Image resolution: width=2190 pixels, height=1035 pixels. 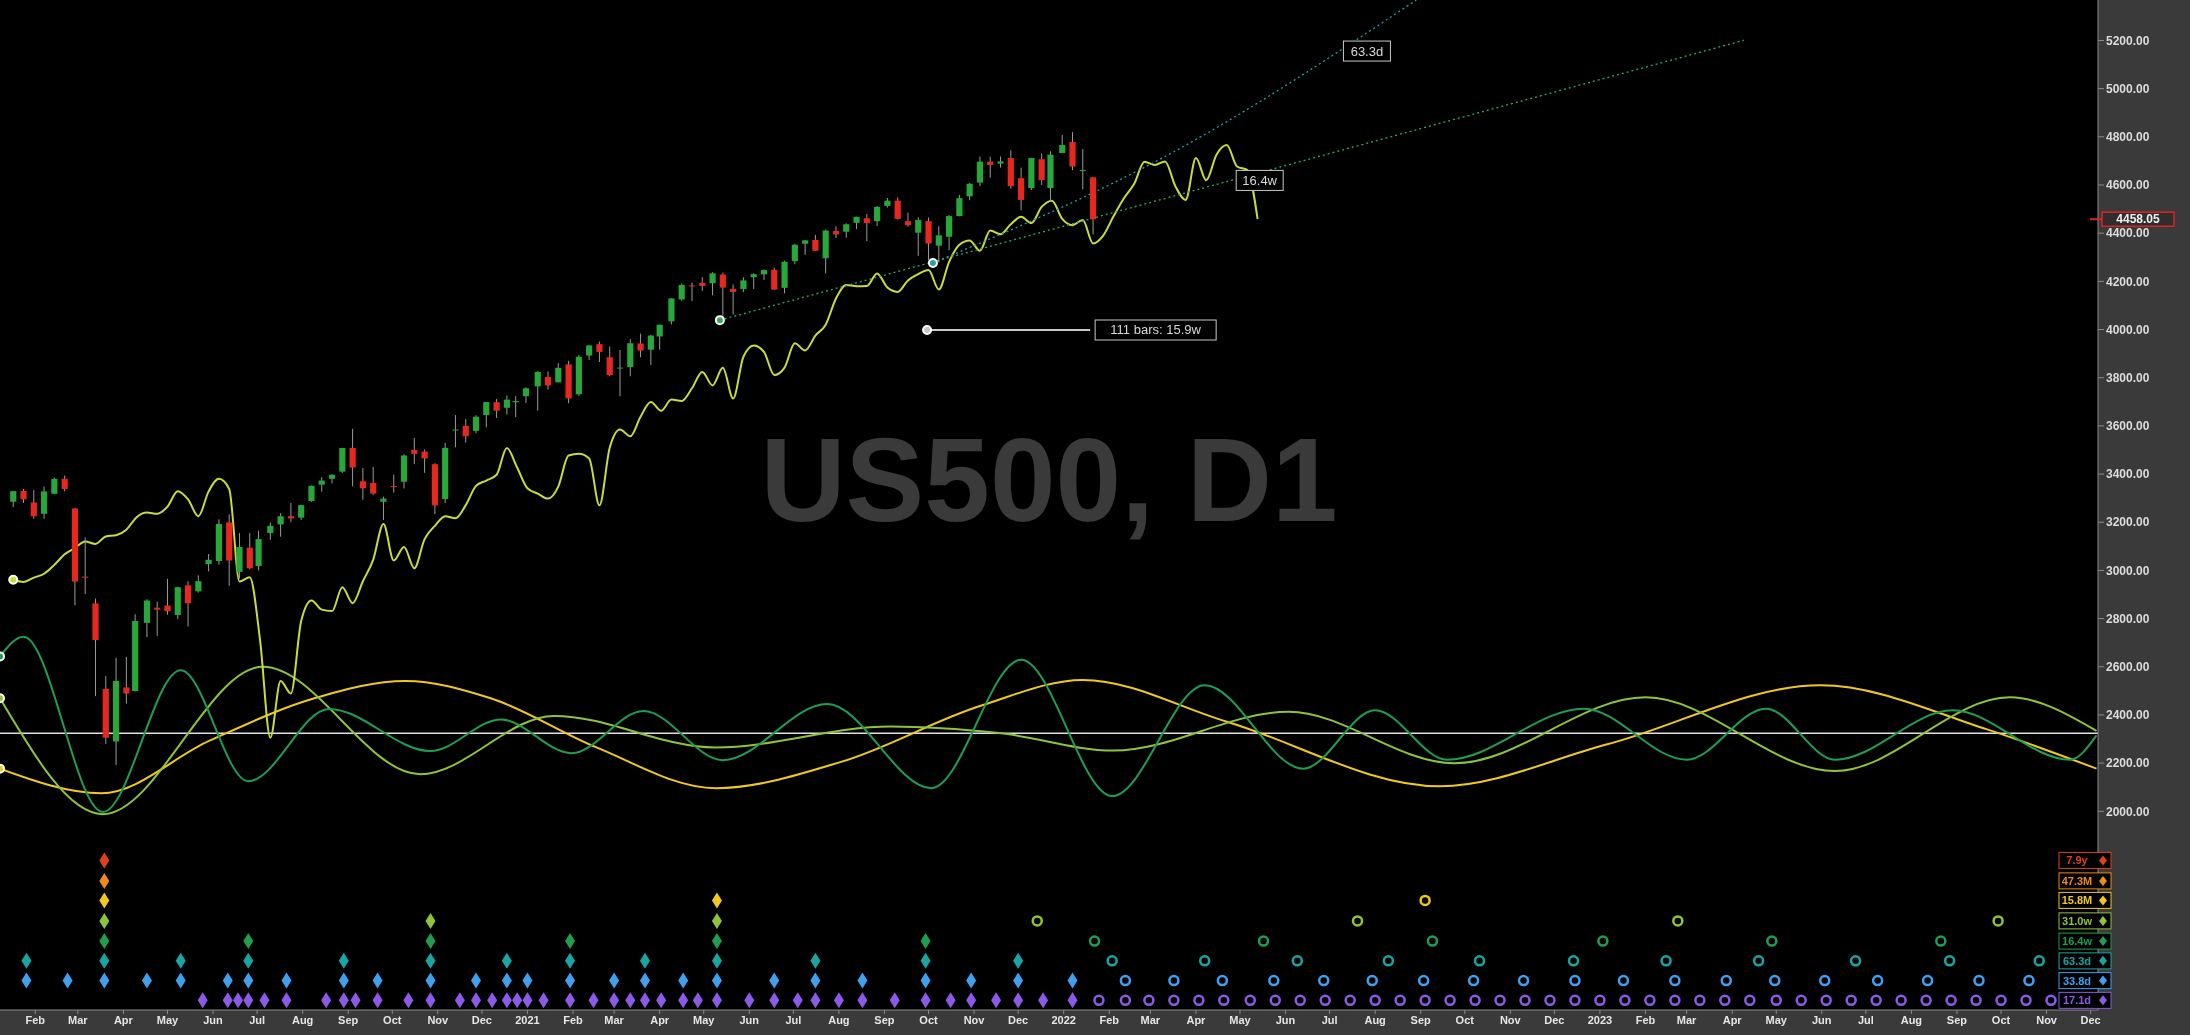 I want to click on legend-label: 33.8d, so click(x=2077, y=980).